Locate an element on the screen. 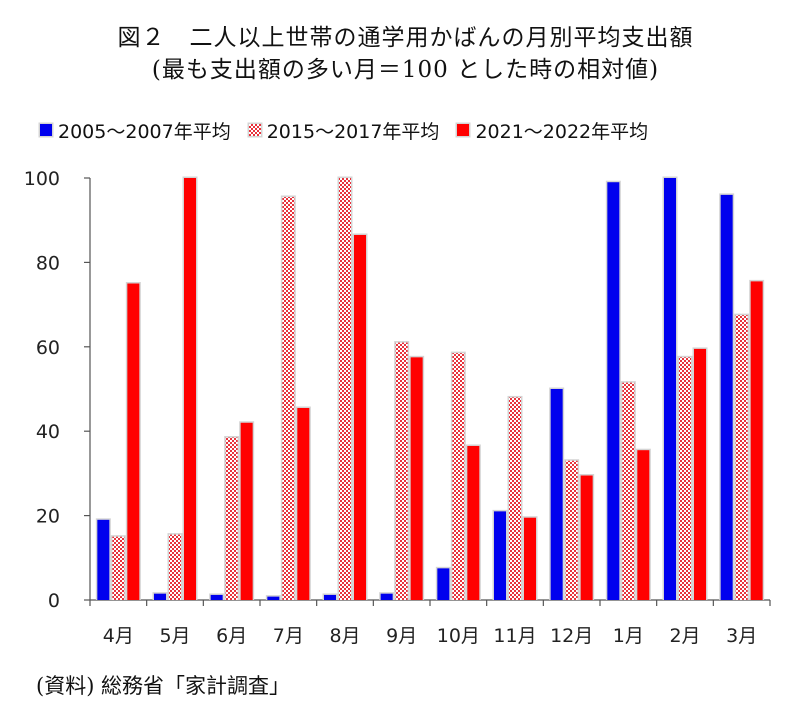 The height and width of the screenshot is (721, 811). bar-series-2-6月 is located at coordinates (231, 518).